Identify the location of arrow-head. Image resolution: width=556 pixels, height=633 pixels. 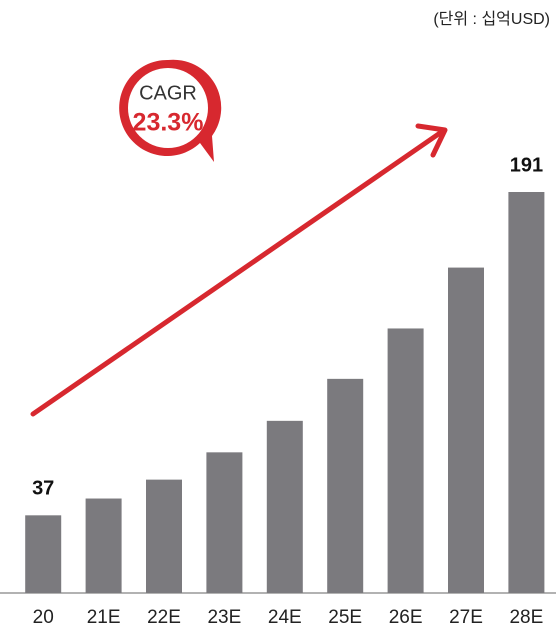
(431, 140).